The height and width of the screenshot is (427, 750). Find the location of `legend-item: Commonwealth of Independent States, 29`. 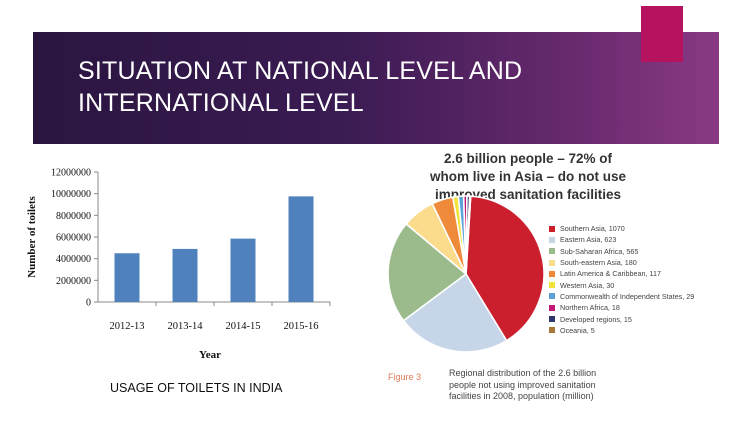

legend-item: Commonwealth of Independent States, 29 is located at coordinates (621, 296).